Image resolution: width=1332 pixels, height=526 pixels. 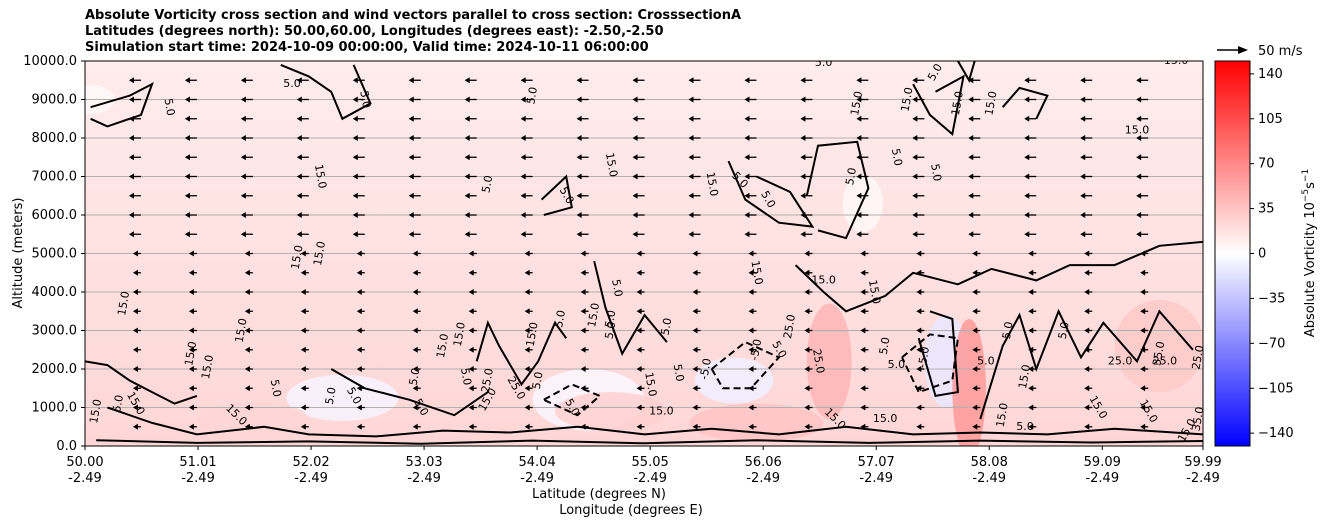 I want to click on contour-label: -5.0, so click(x=924, y=357).